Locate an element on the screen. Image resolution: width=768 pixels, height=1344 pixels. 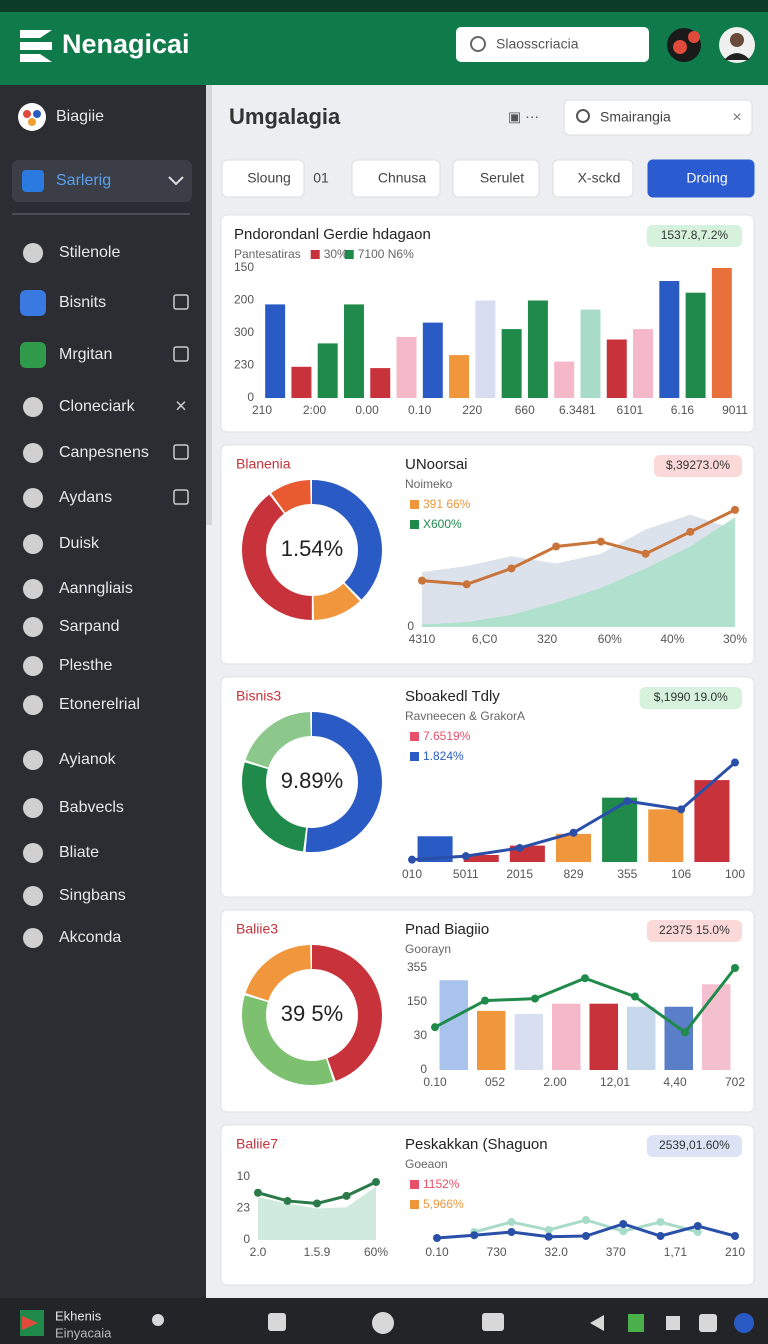
sidebar-item: Singbans is located at coordinates (92, 895).